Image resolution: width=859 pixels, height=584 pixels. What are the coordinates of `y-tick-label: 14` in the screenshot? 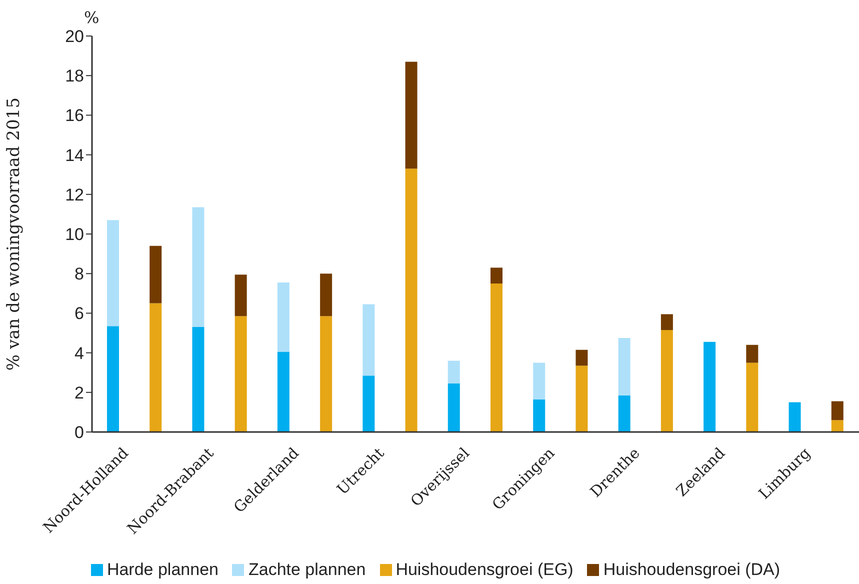 It's located at (74, 155).